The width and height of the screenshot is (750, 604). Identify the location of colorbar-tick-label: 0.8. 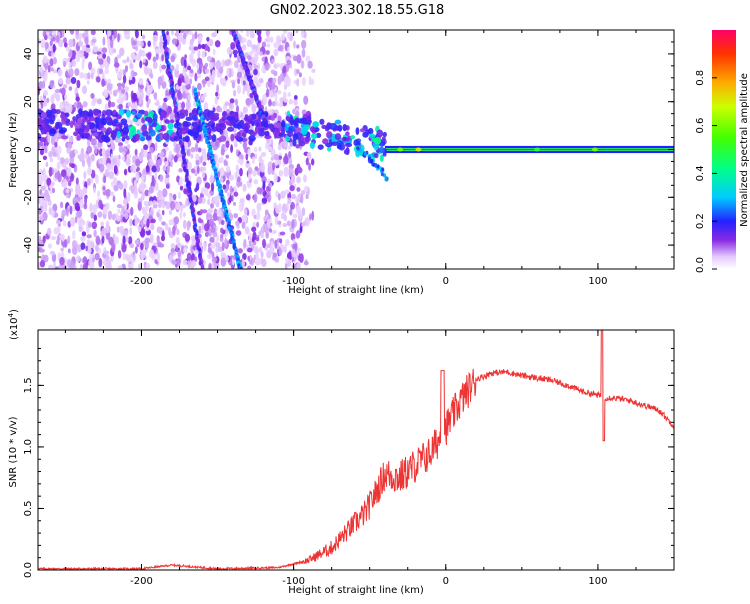
(700, 78).